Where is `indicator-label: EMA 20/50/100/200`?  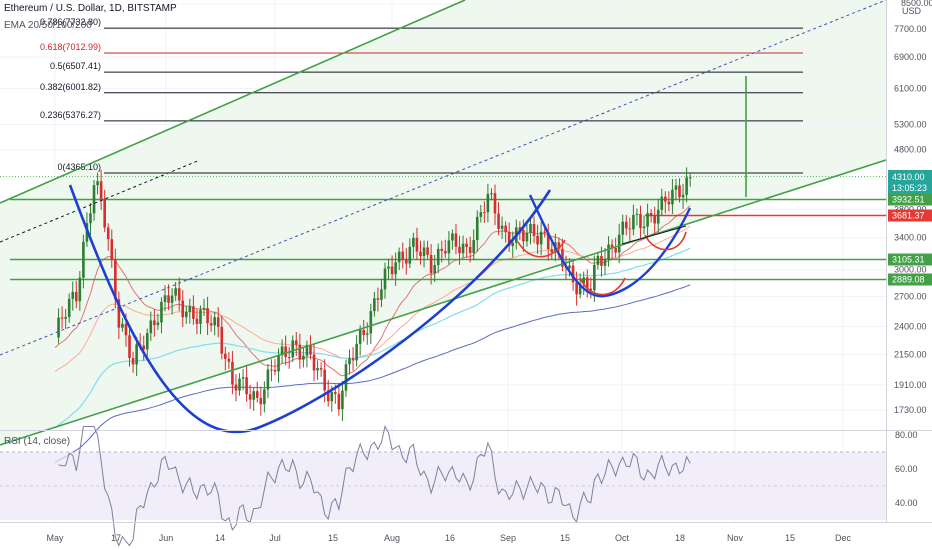 indicator-label: EMA 20/50/100/200 is located at coordinates (48, 25).